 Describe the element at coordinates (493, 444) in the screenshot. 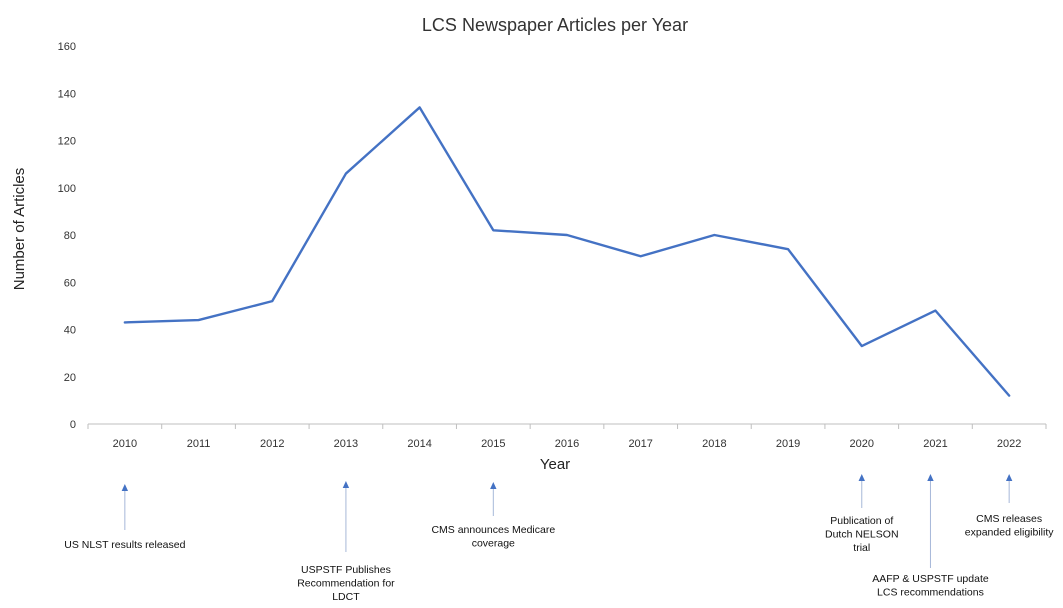

I see `x-tick-label: 2015` at that location.